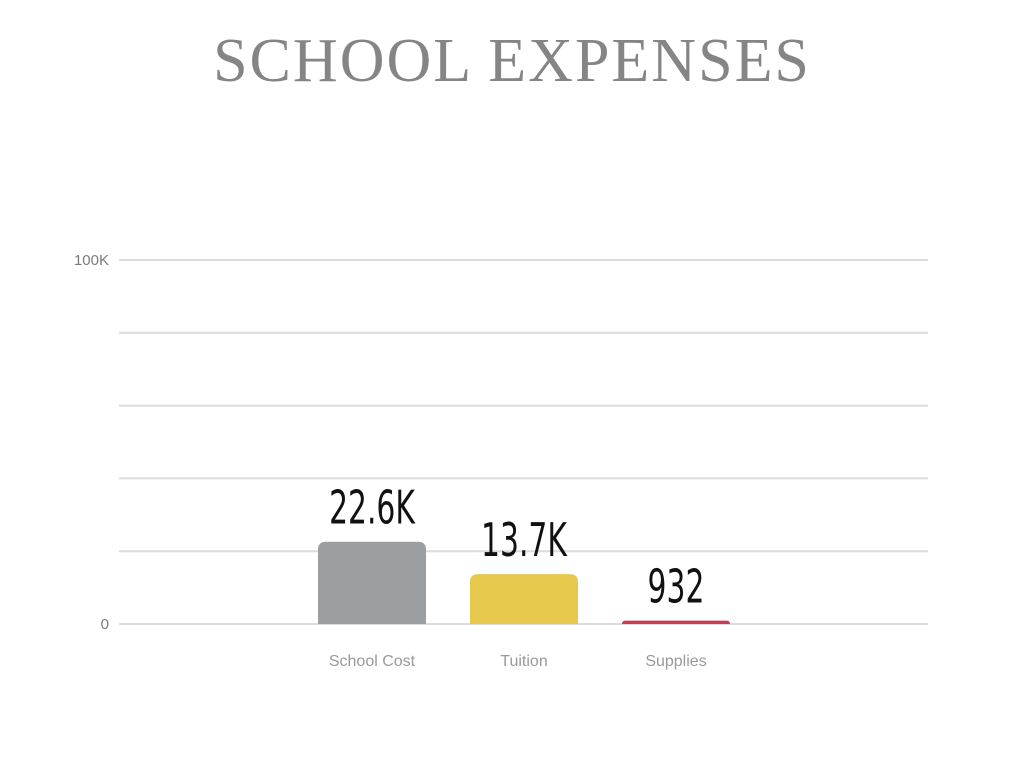 Image resolution: width=1024 pixels, height=768 pixels. I want to click on chart-title: SCHOOL EXPENSES, so click(512, 61).